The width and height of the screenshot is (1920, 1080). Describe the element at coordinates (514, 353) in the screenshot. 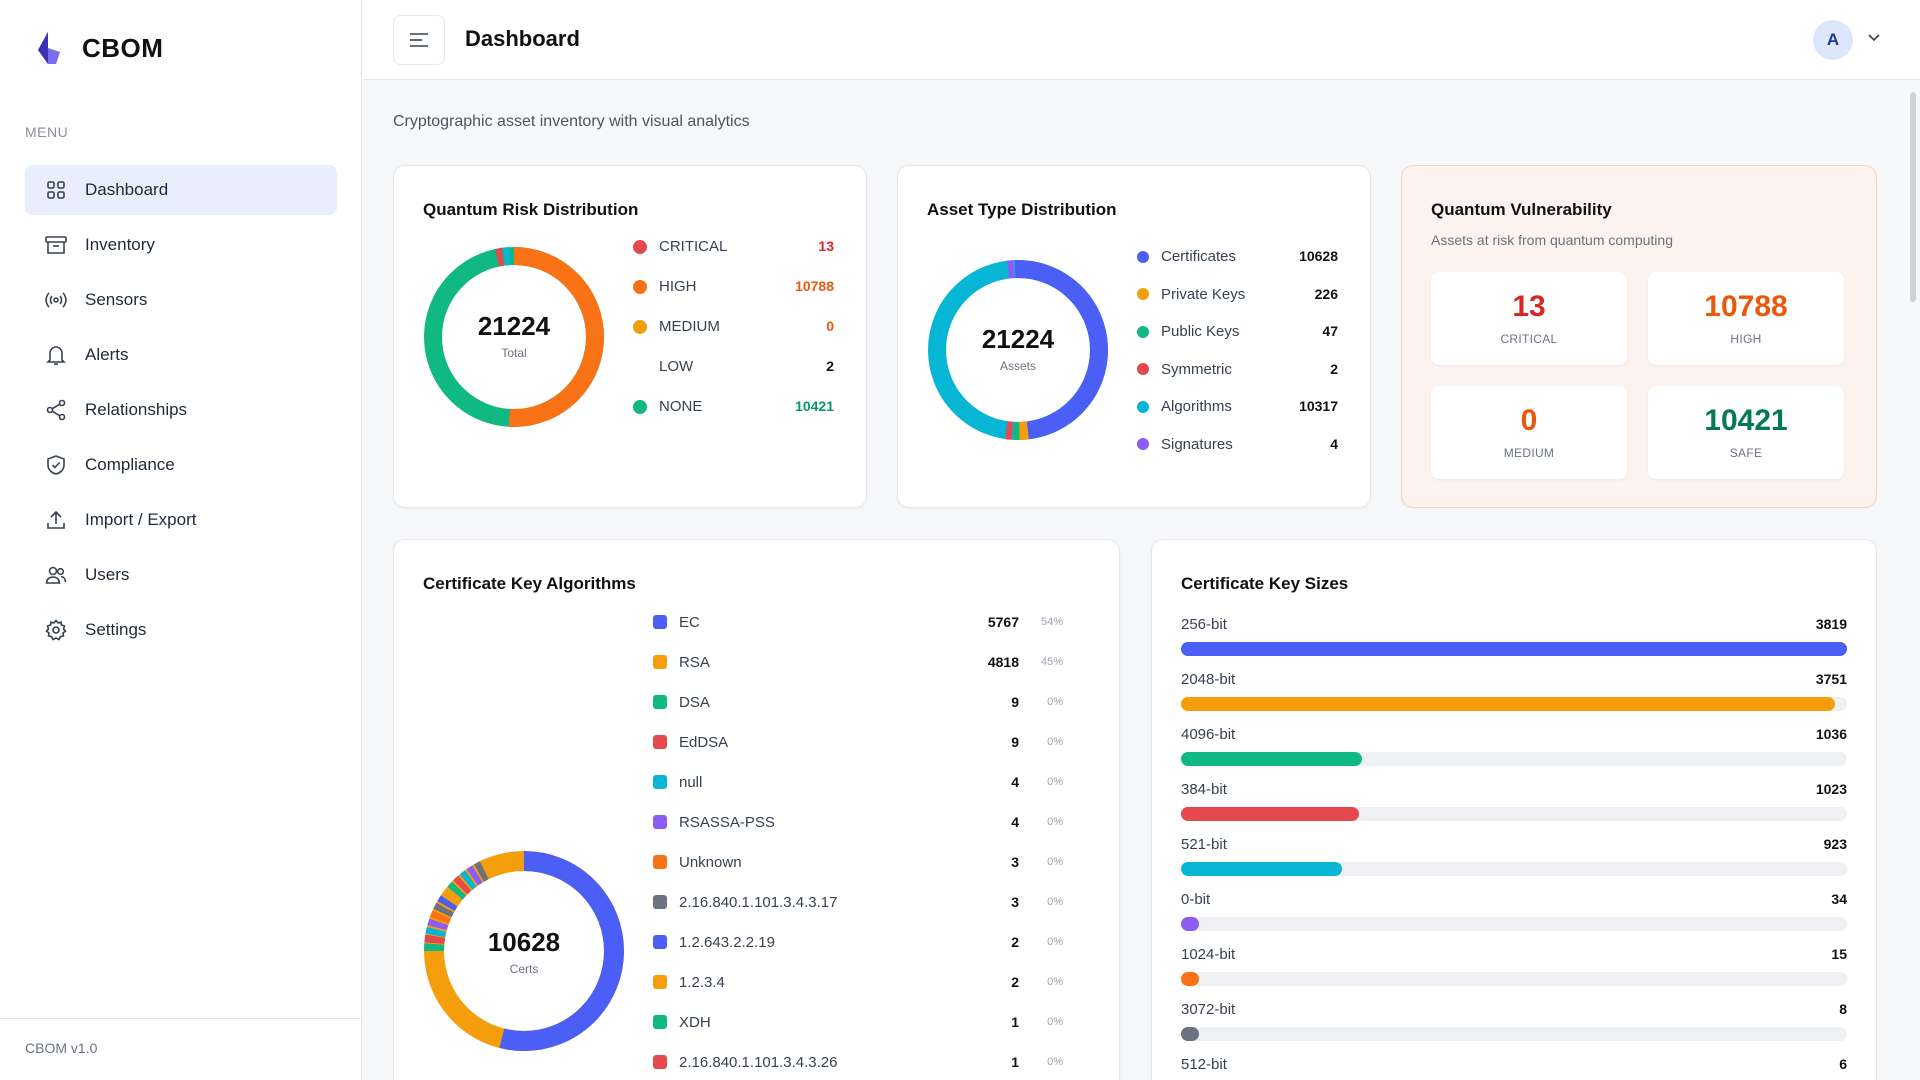

I see `risk-total-label: Total` at that location.